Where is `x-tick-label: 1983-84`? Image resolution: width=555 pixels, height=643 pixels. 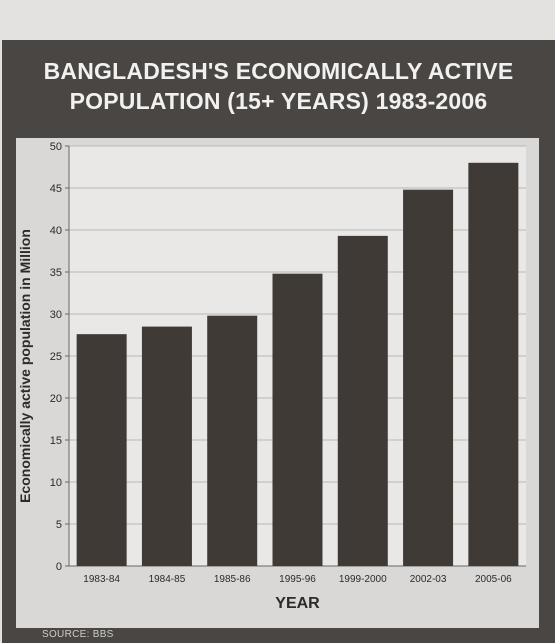 x-tick-label: 1983-84 is located at coordinates (101, 579).